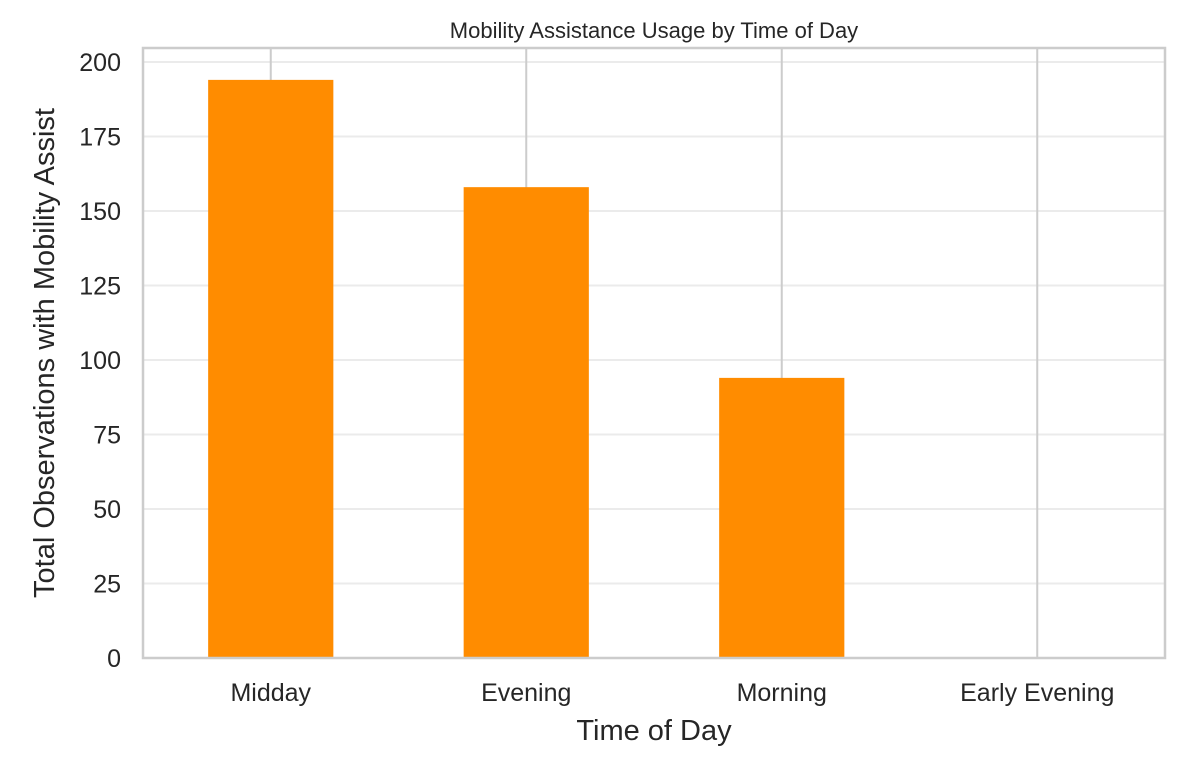 The height and width of the screenshot is (774, 1195). I want to click on bar-morning, so click(782, 517).